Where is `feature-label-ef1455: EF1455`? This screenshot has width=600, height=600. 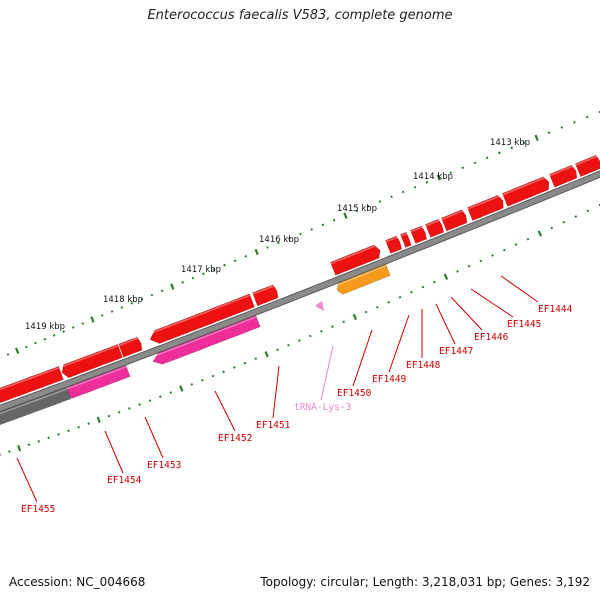
feature-label-ef1455: EF1455 is located at coordinates (38, 509).